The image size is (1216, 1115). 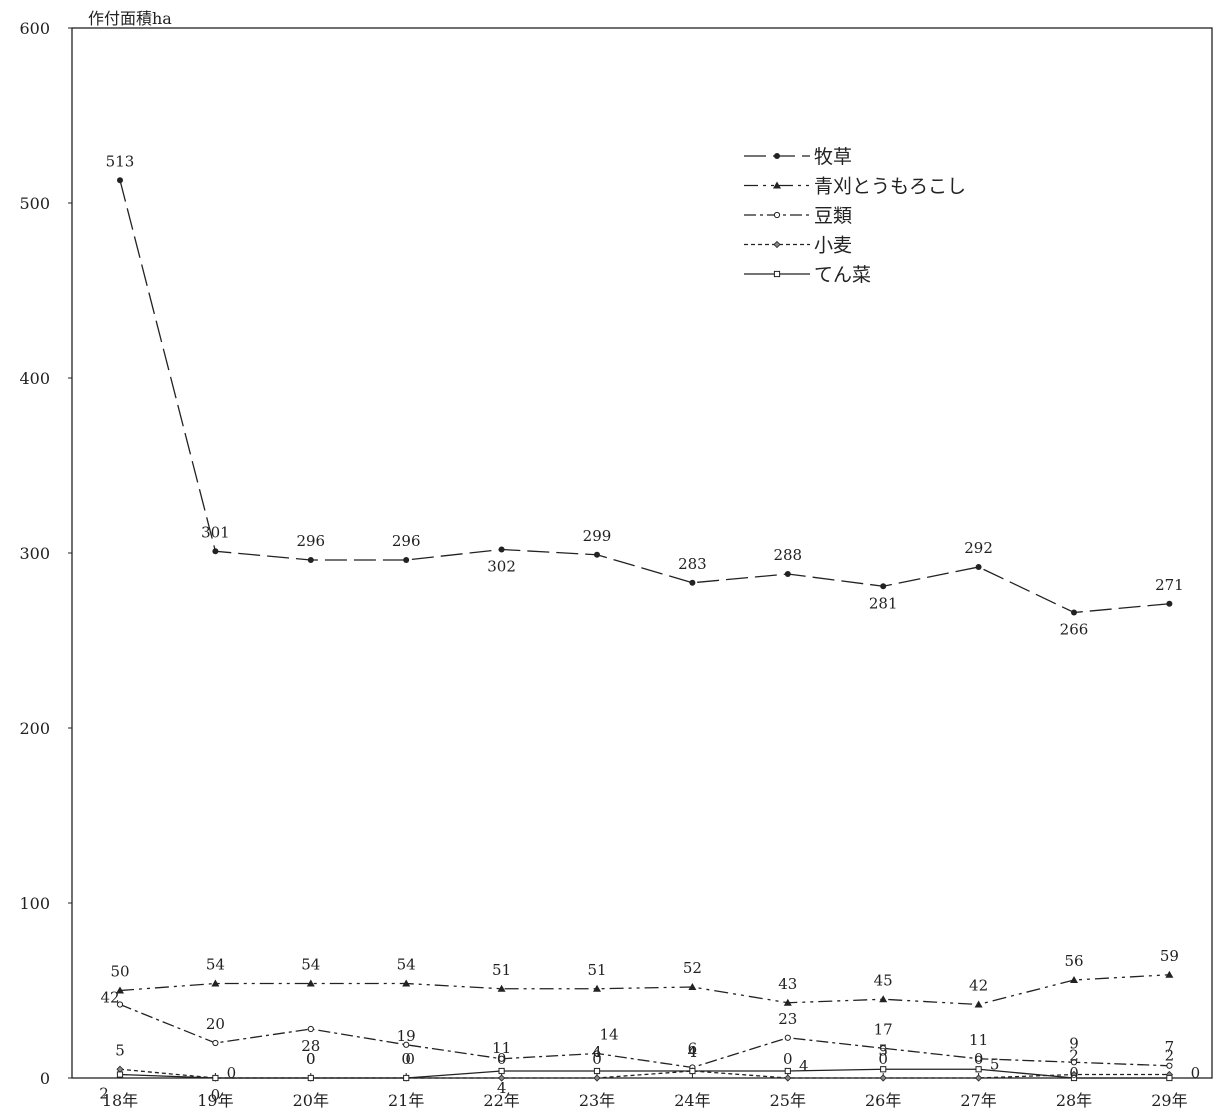 I want to click on data-label: 299, so click(x=597, y=536).